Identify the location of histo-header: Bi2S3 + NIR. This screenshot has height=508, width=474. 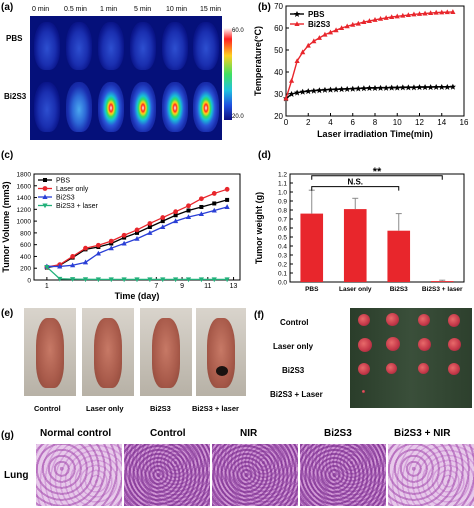
(422, 433).